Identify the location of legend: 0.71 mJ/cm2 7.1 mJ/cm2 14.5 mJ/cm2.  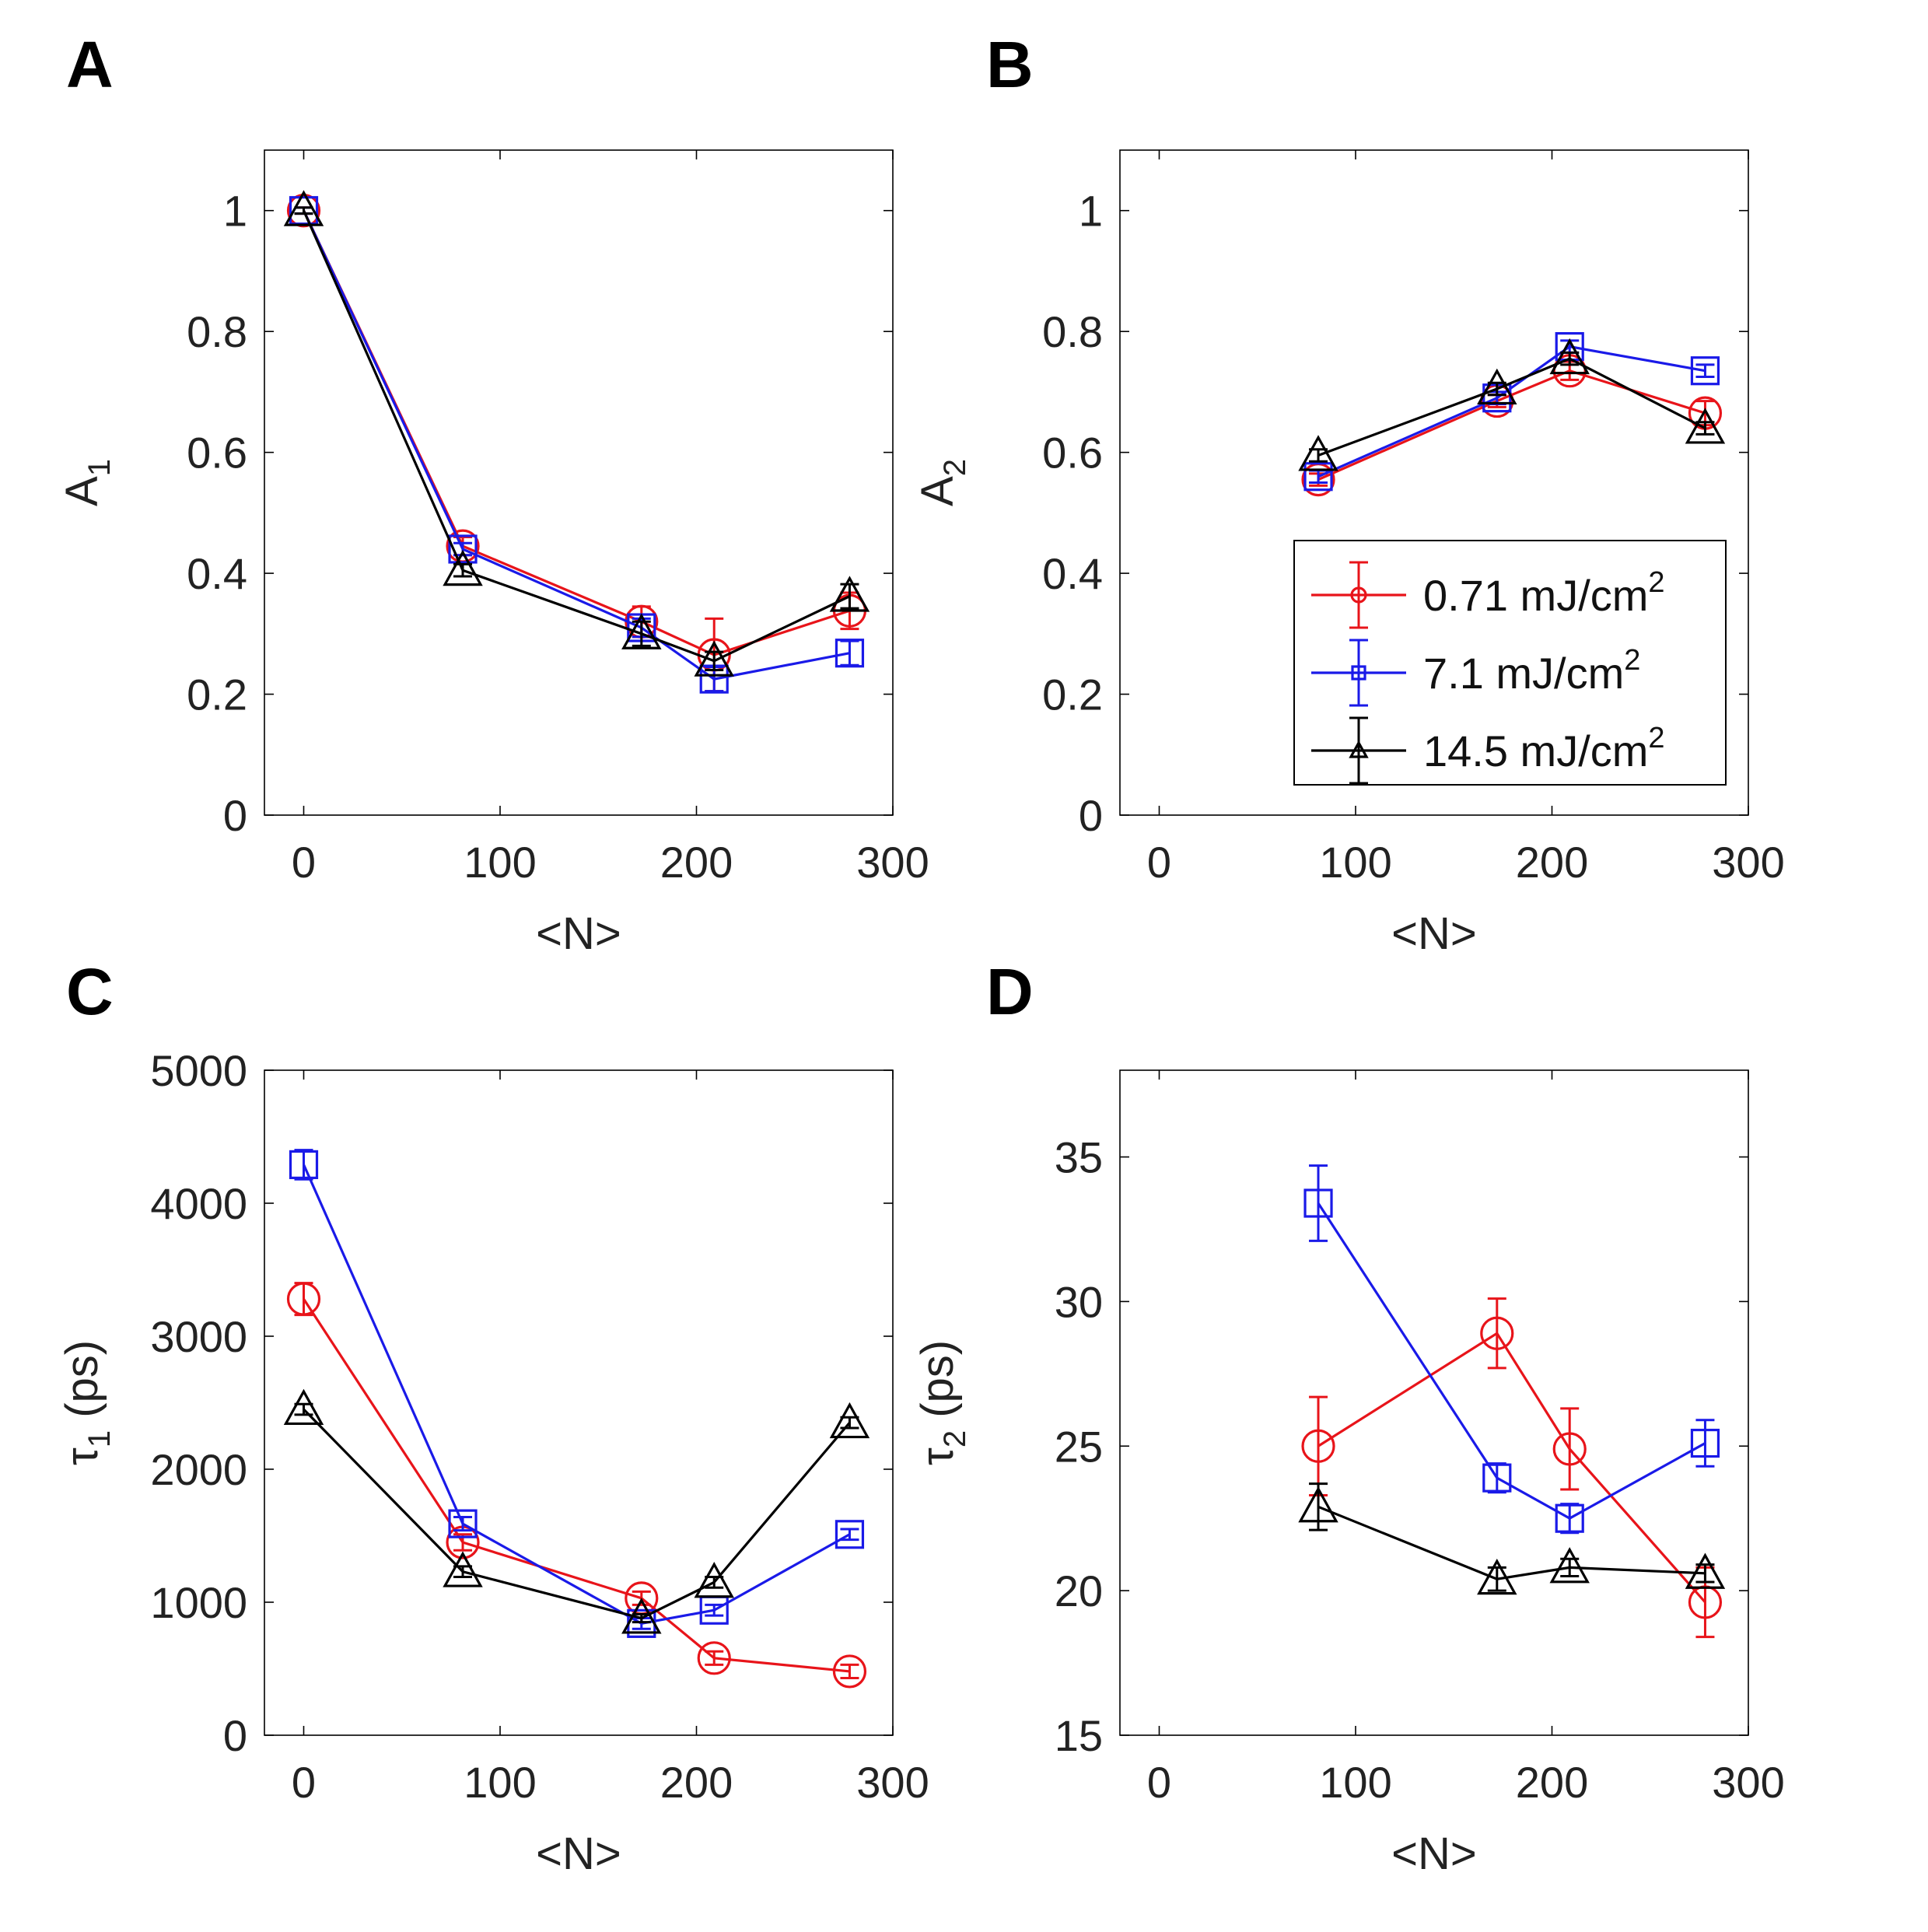
(1510, 663).